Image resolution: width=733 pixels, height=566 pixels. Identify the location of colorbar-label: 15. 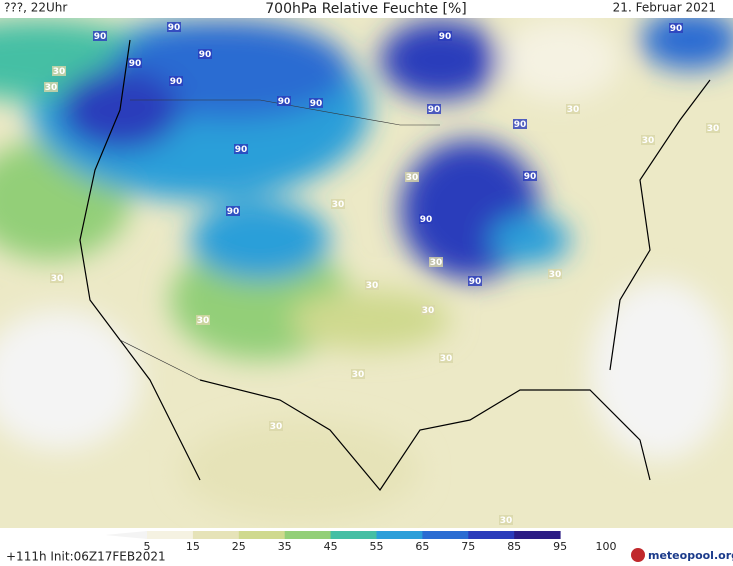
(193, 546).